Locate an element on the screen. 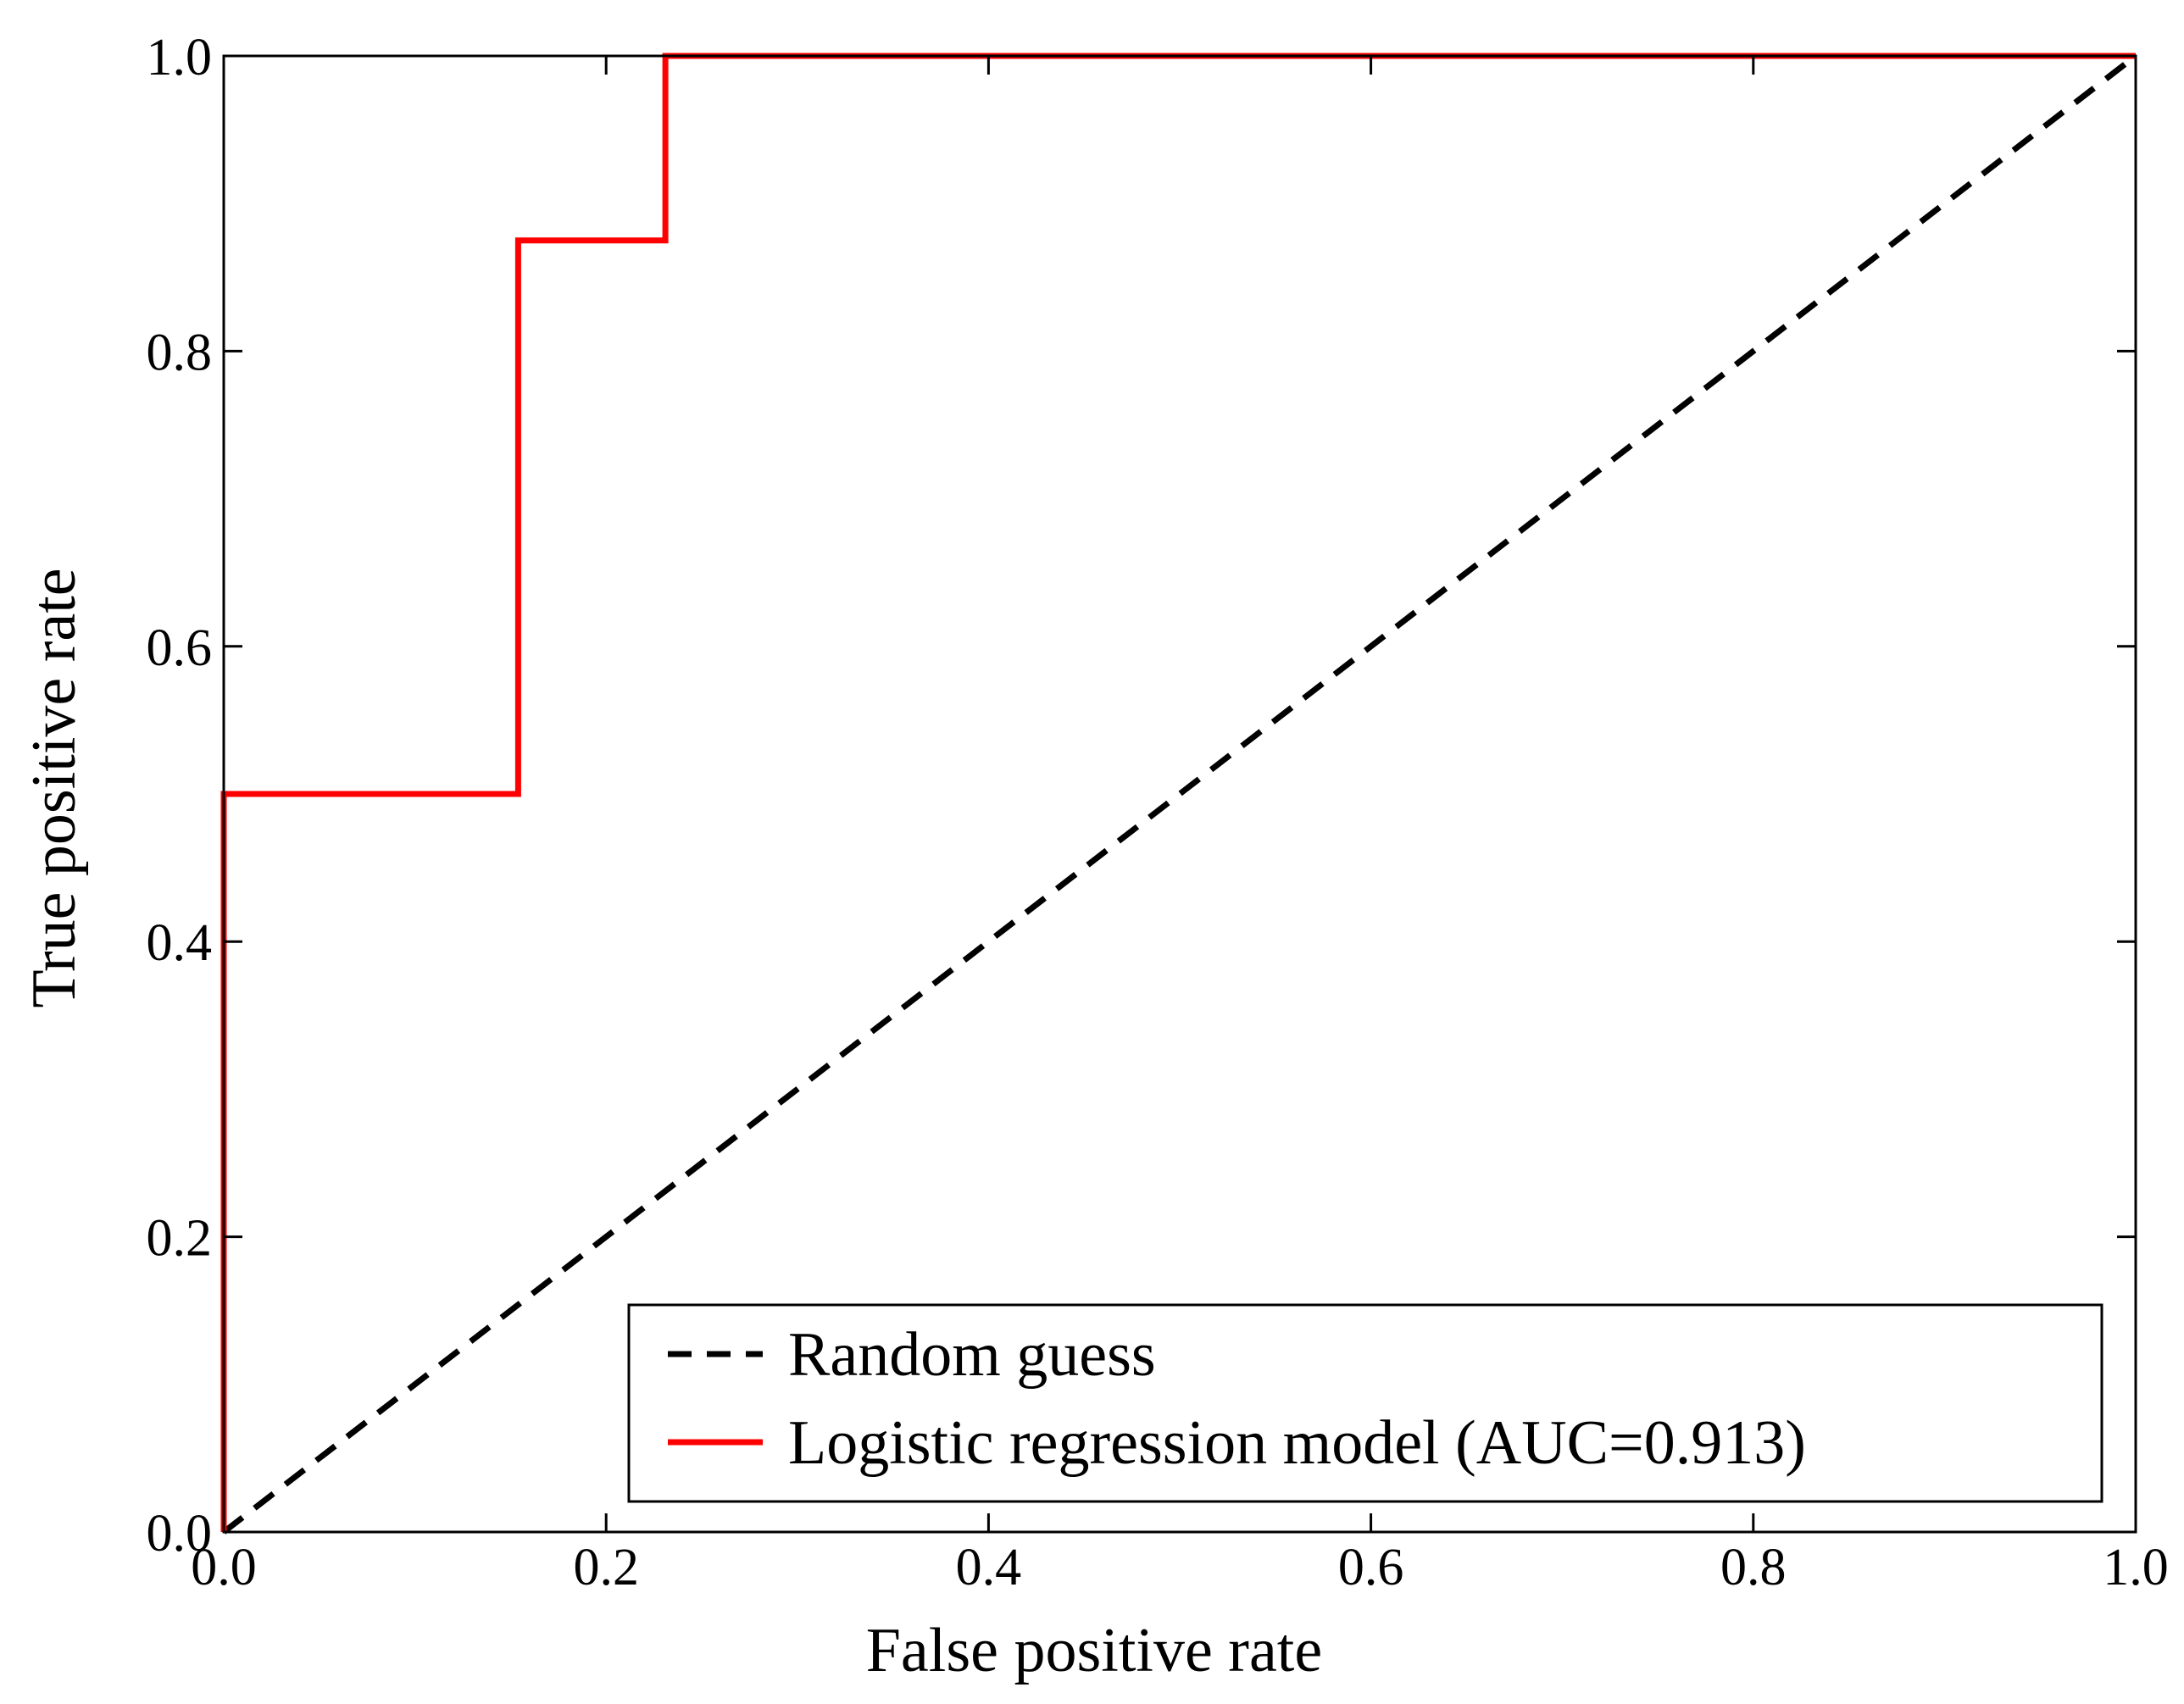  x-tick-label: 0.2 is located at coordinates (606, 1567).